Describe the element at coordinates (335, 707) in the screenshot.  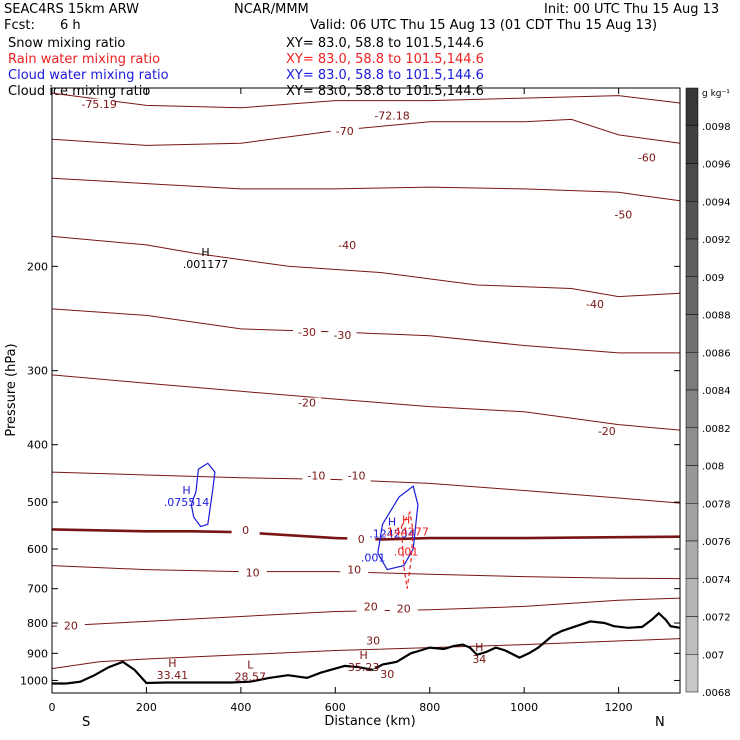
I see `x-tick-label: 600` at that location.